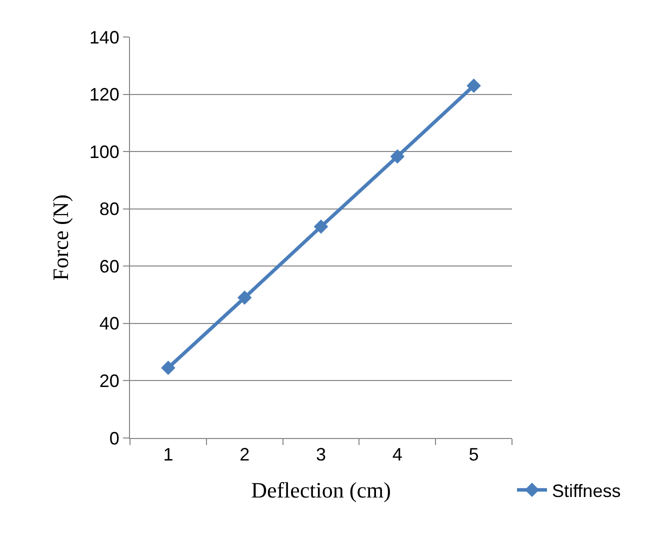 The width and height of the screenshot is (660, 554). Describe the element at coordinates (168, 454) in the screenshot. I see `x-tick-label: 1` at that location.